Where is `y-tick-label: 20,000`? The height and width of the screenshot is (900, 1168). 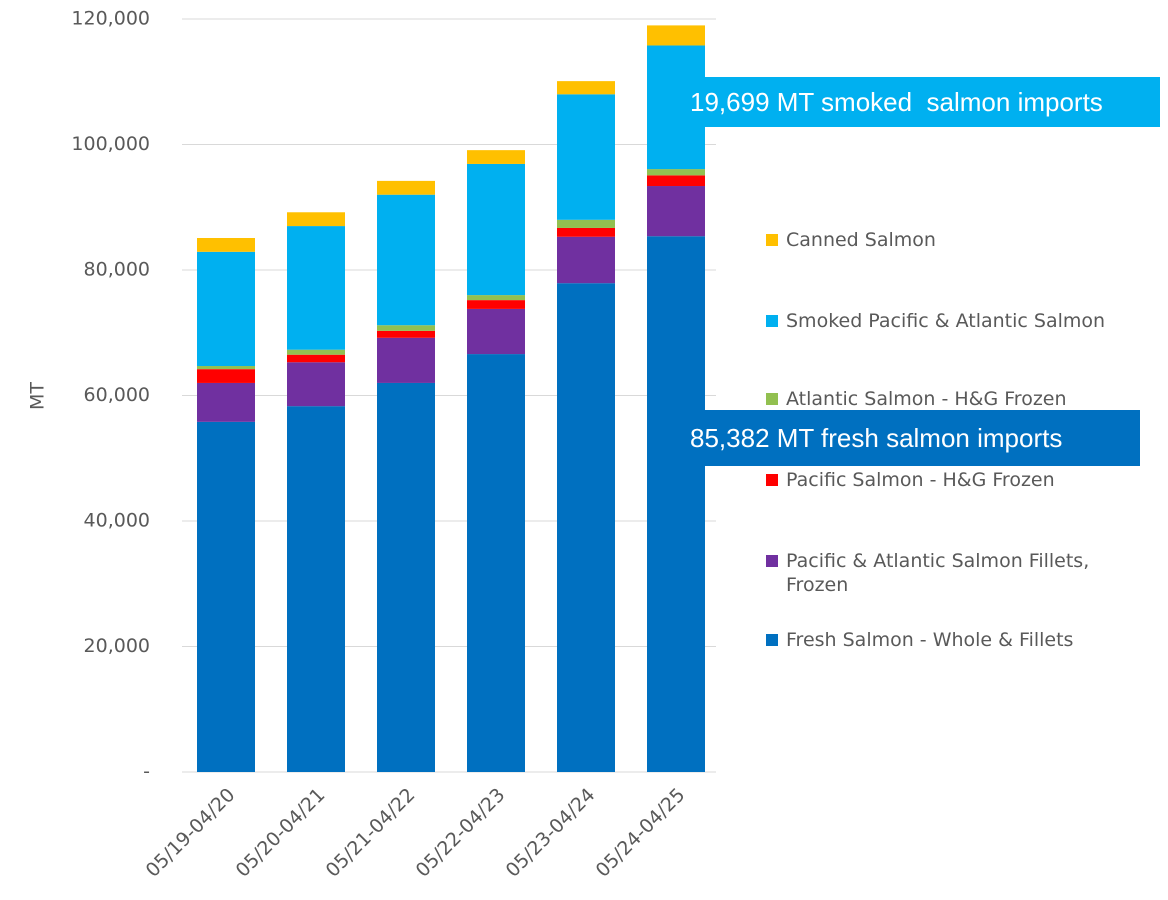
y-tick-label: 20,000 is located at coordinates (117, 646).